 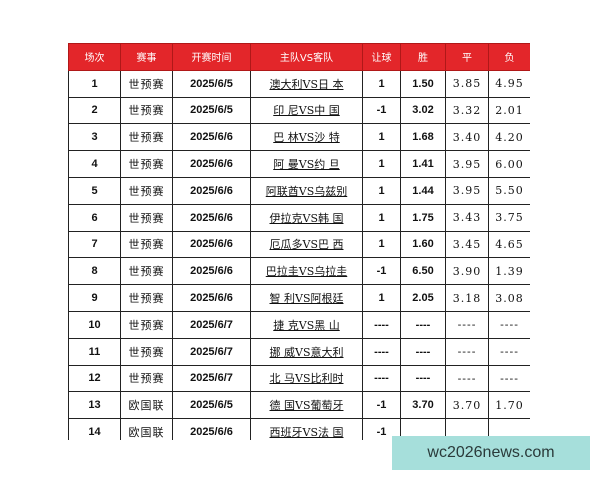 What do you see at coordinates (423, 217) in the screenshot?
I see `cell: 1.75` at bounding box center [423, 217].